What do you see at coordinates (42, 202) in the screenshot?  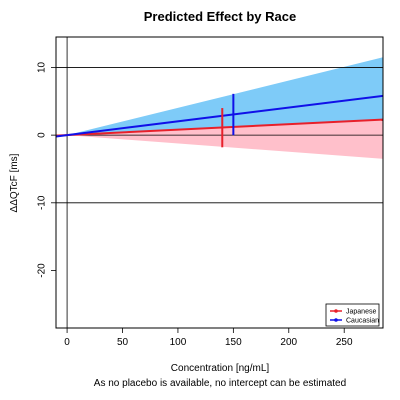 I see `y-tick-label: -10` at bounding box center [42, 202].